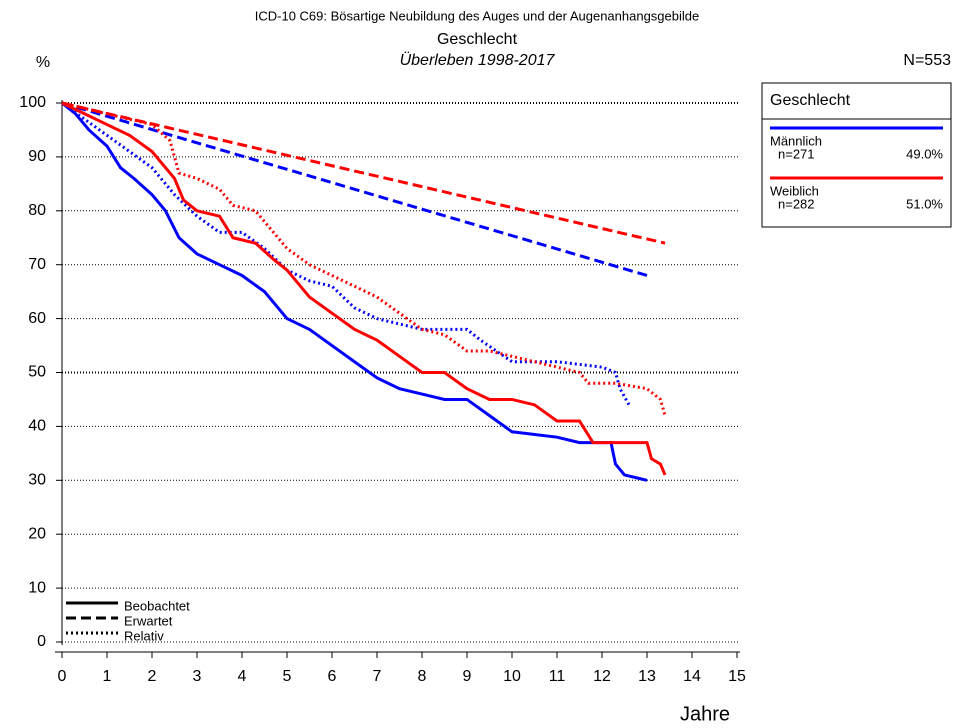 The height and width of the screenshot is (728, 954). I want to click on x-tick-label: 10, so click(512, 676).